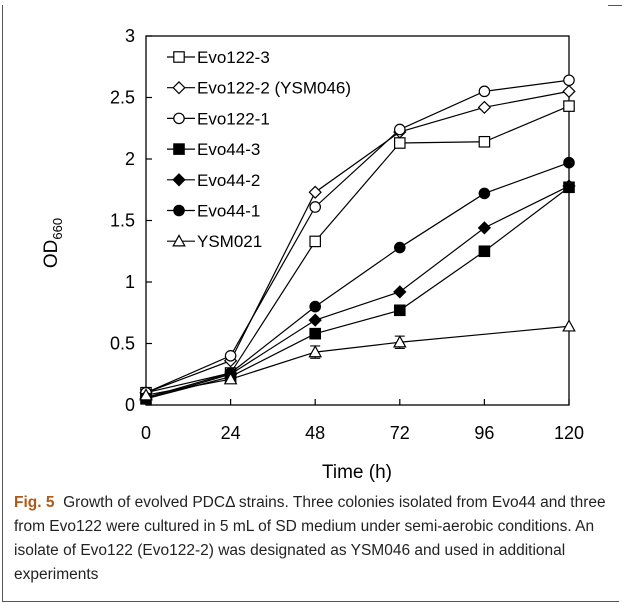 The image size is (622, 603). I want to click on legend-label: YSM021, so click(229, 241).